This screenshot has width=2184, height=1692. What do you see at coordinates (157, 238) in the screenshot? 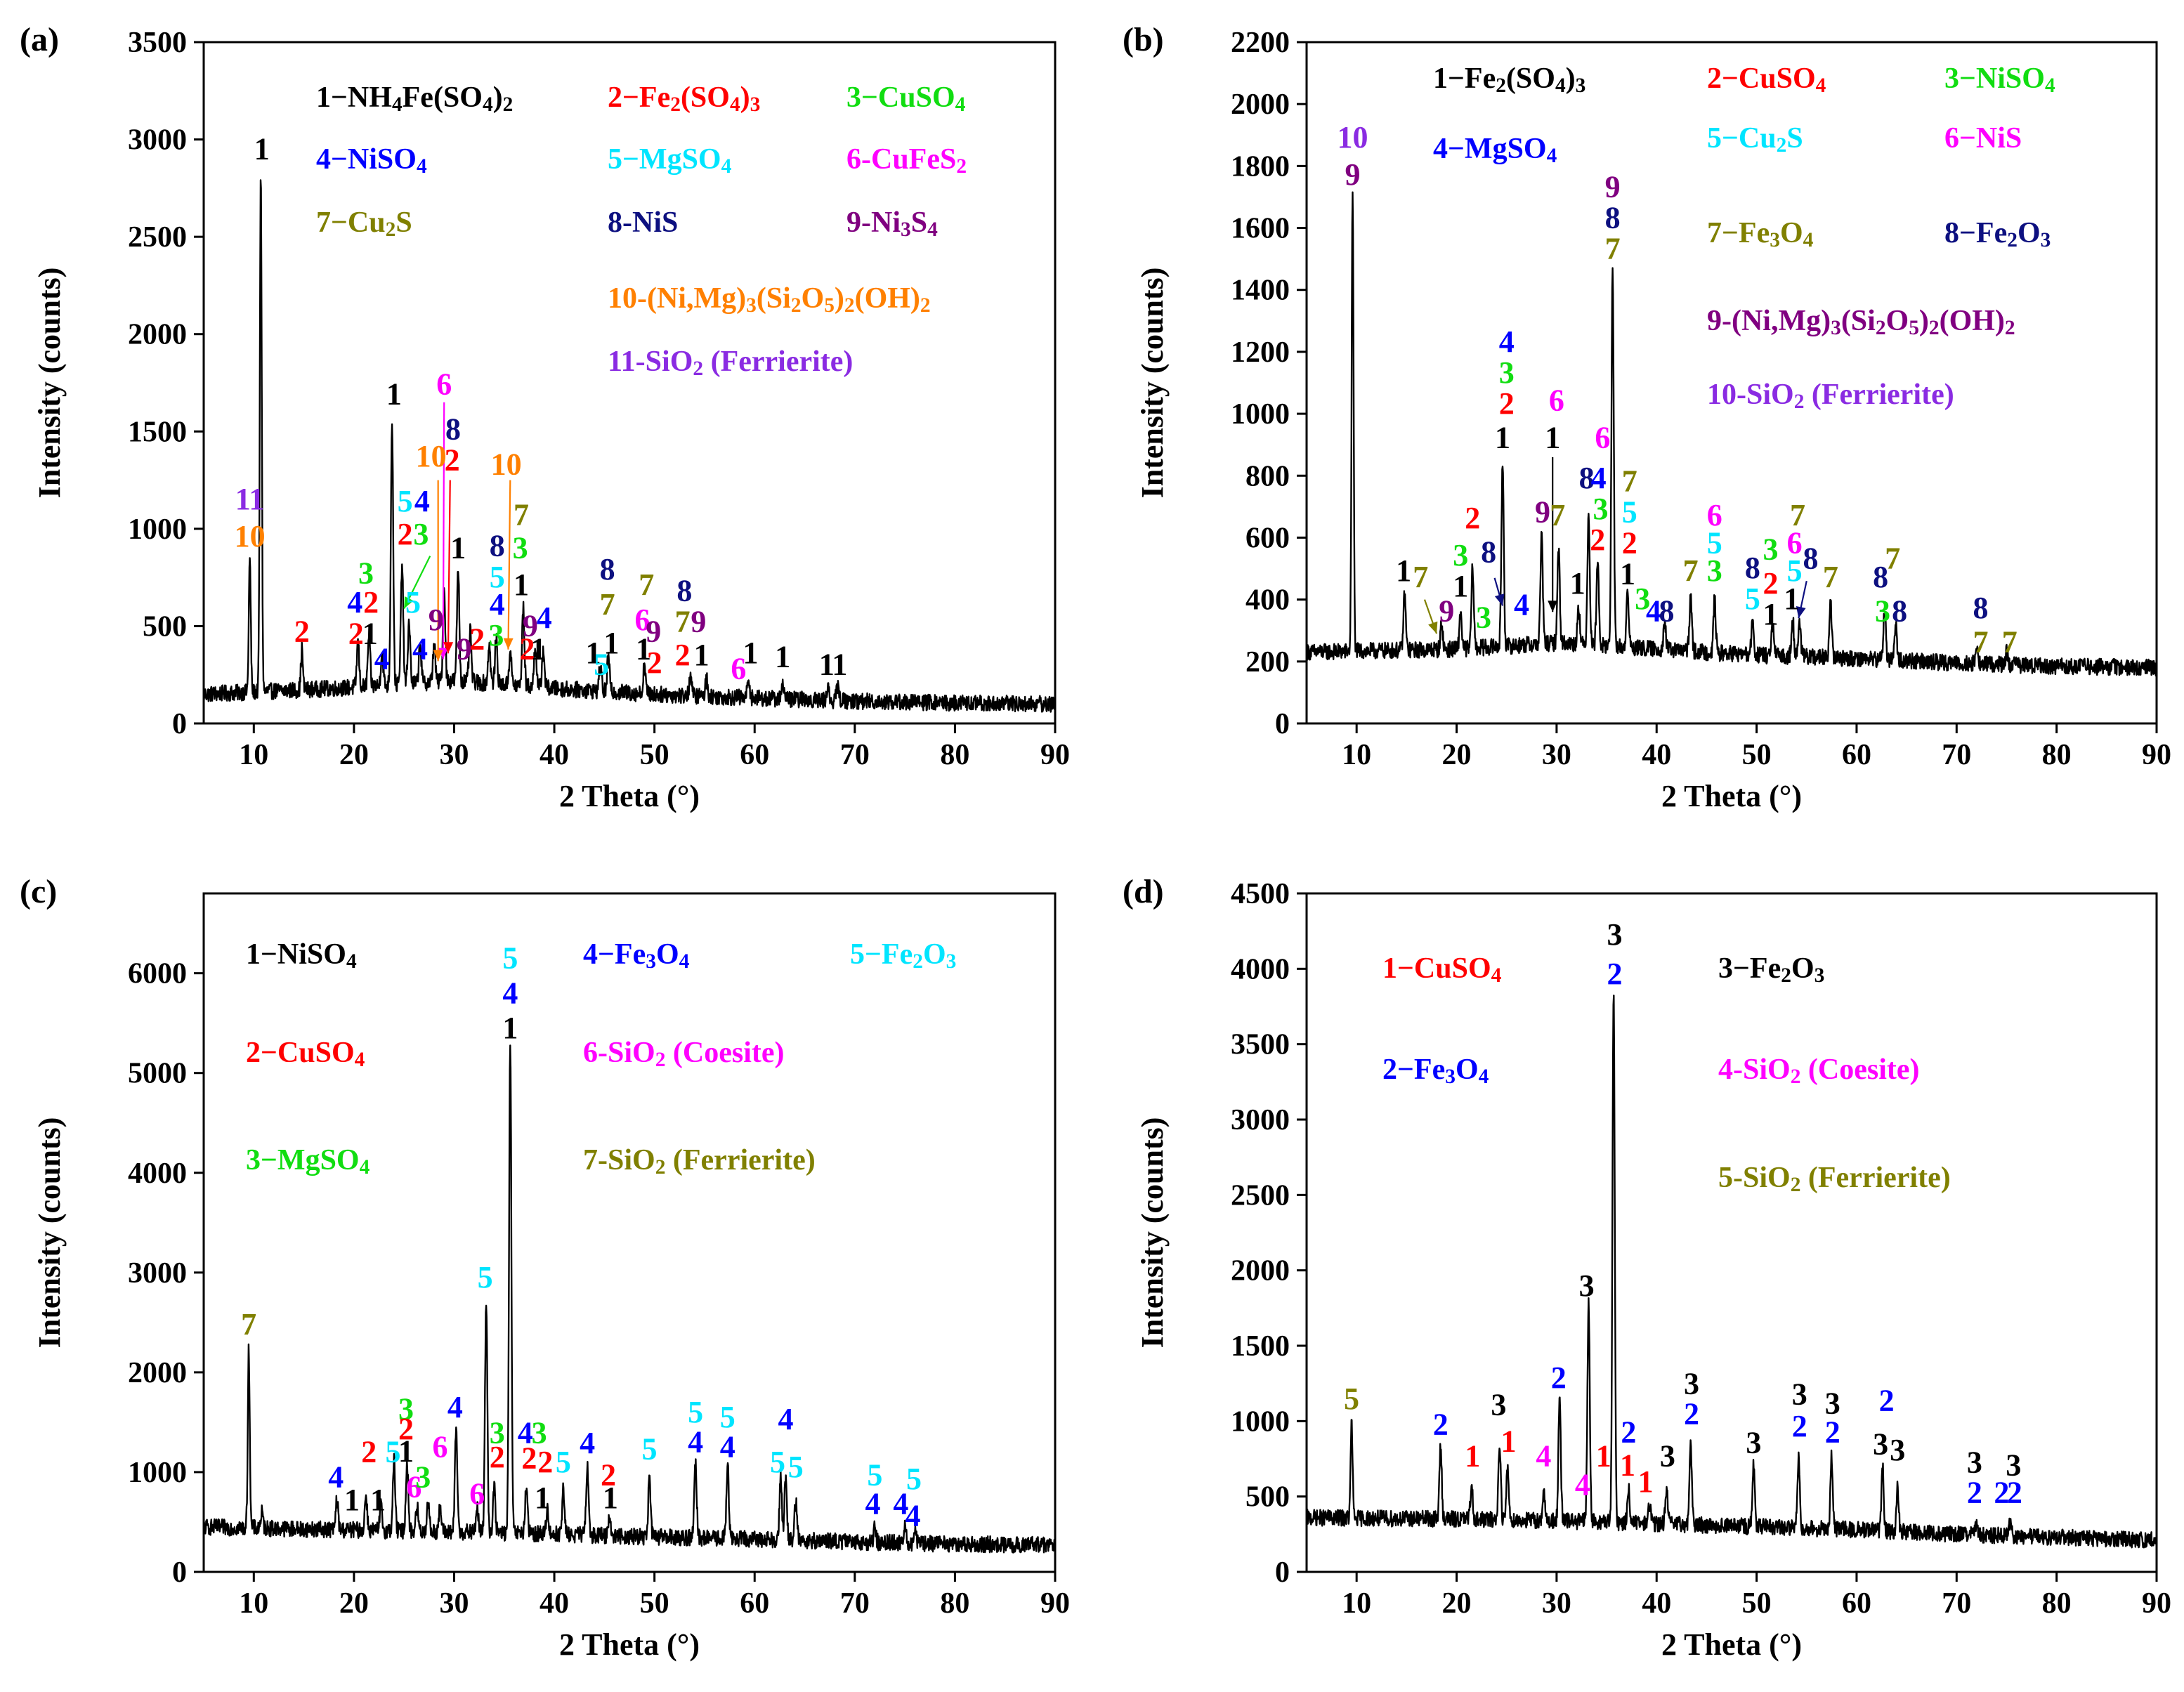
I see `y-tick-label: 2500` at bounding box center [157, 238].